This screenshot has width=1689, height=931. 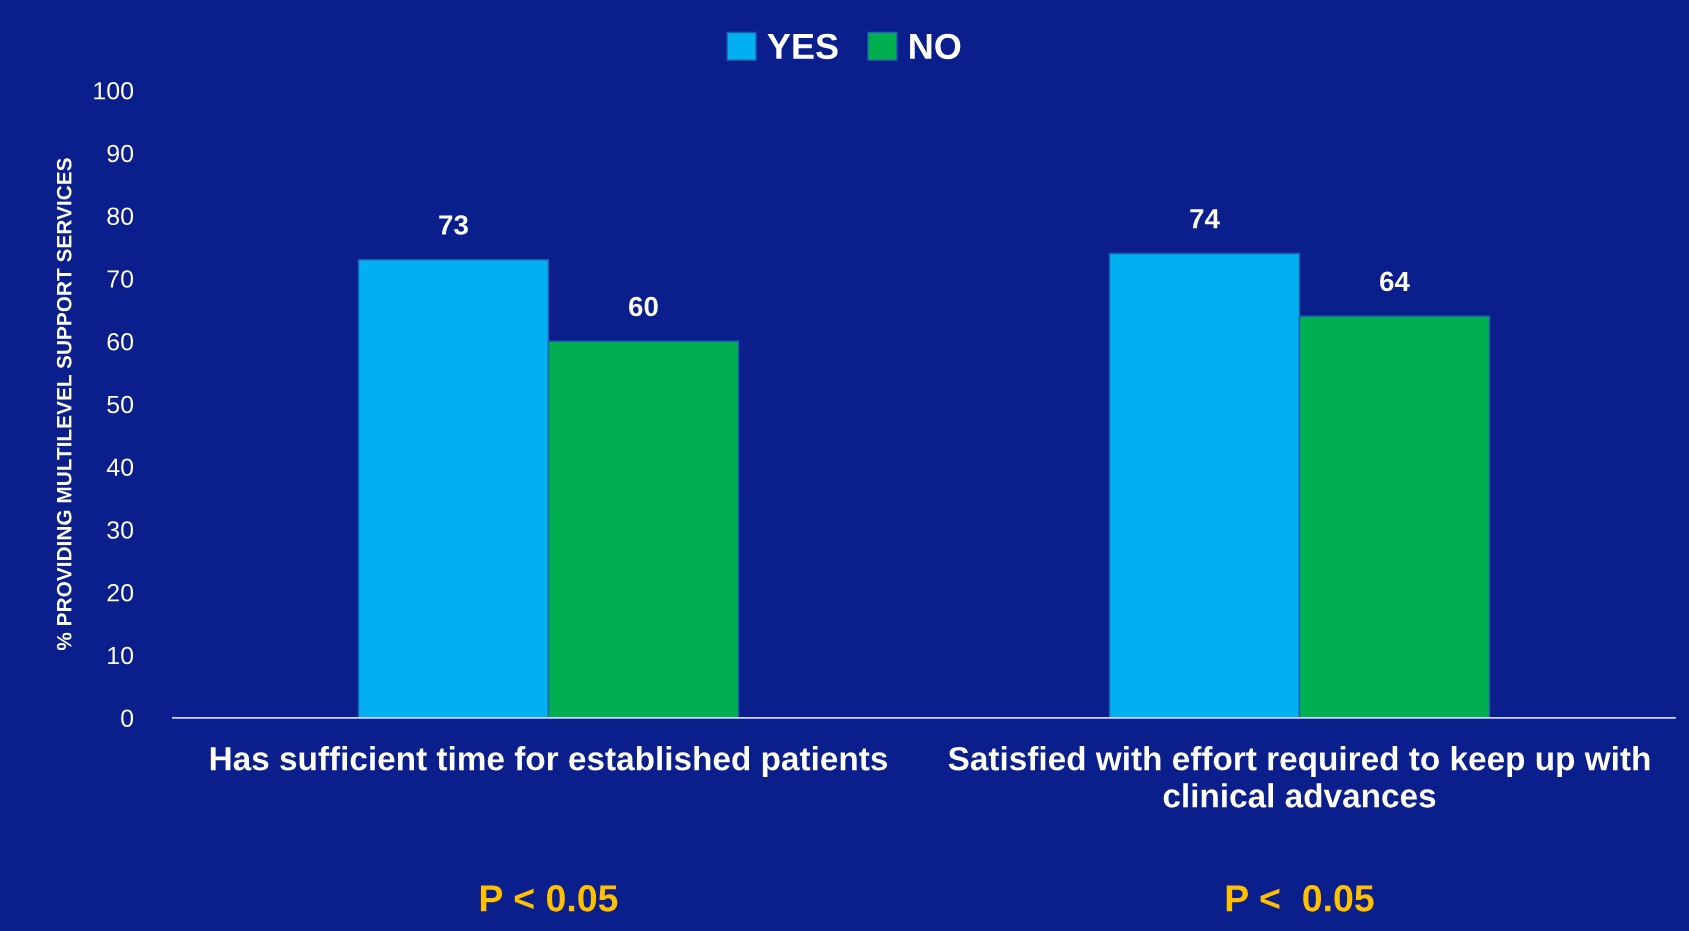 I want to click on y-tick-label: 50, so click(x=120, y=404).